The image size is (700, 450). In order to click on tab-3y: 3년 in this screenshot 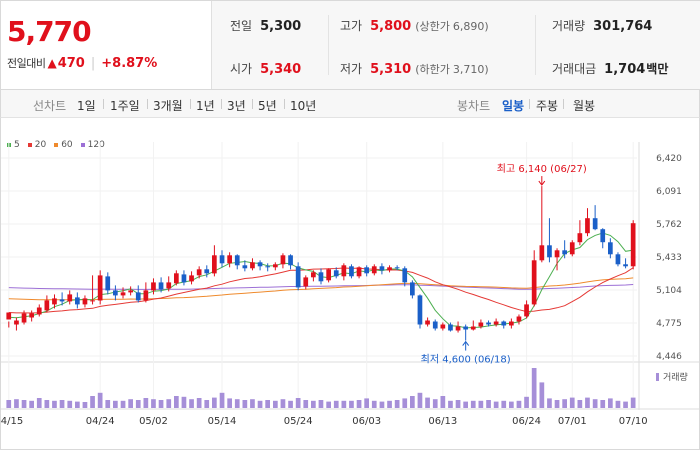, I will do `click(236, 106)`.